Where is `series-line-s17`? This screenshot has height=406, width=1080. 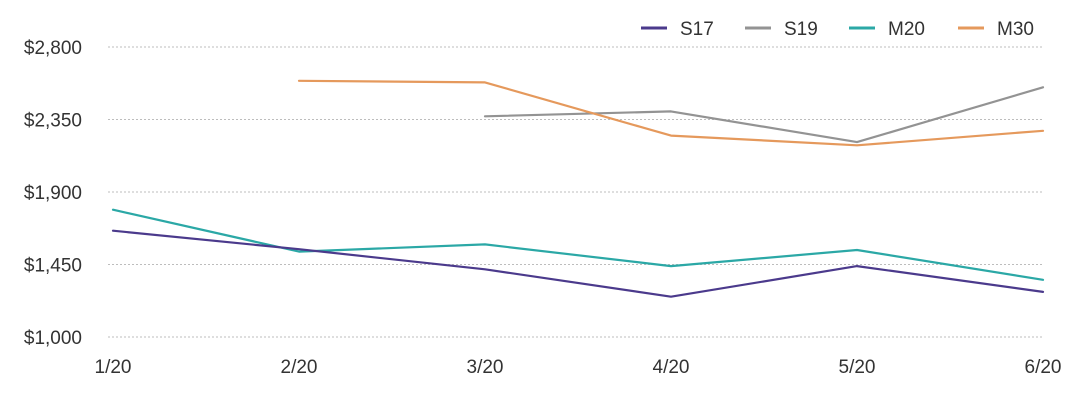
series-line-s17 is located at coordinates (578, 263).